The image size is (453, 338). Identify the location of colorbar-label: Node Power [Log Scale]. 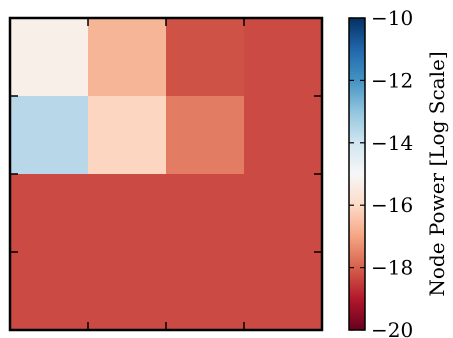
(437, 173).